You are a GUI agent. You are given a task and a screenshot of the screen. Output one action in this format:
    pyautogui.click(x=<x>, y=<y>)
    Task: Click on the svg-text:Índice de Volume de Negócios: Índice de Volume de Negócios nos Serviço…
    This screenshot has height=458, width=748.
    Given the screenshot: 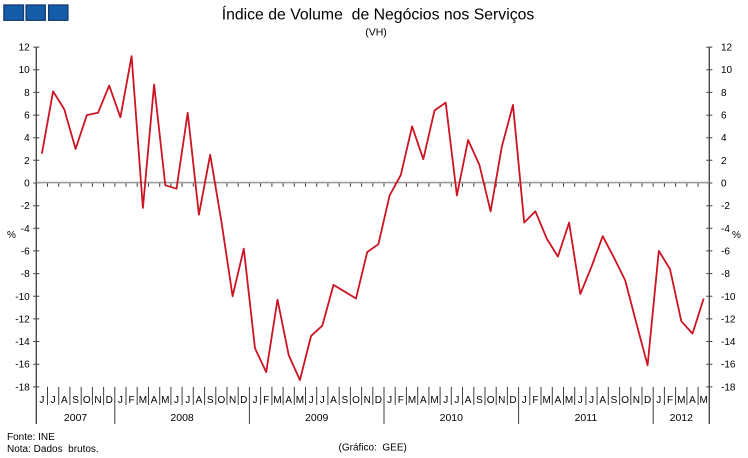 What is the action you would take?
    pyautogui.click(x=378, y=14)
    